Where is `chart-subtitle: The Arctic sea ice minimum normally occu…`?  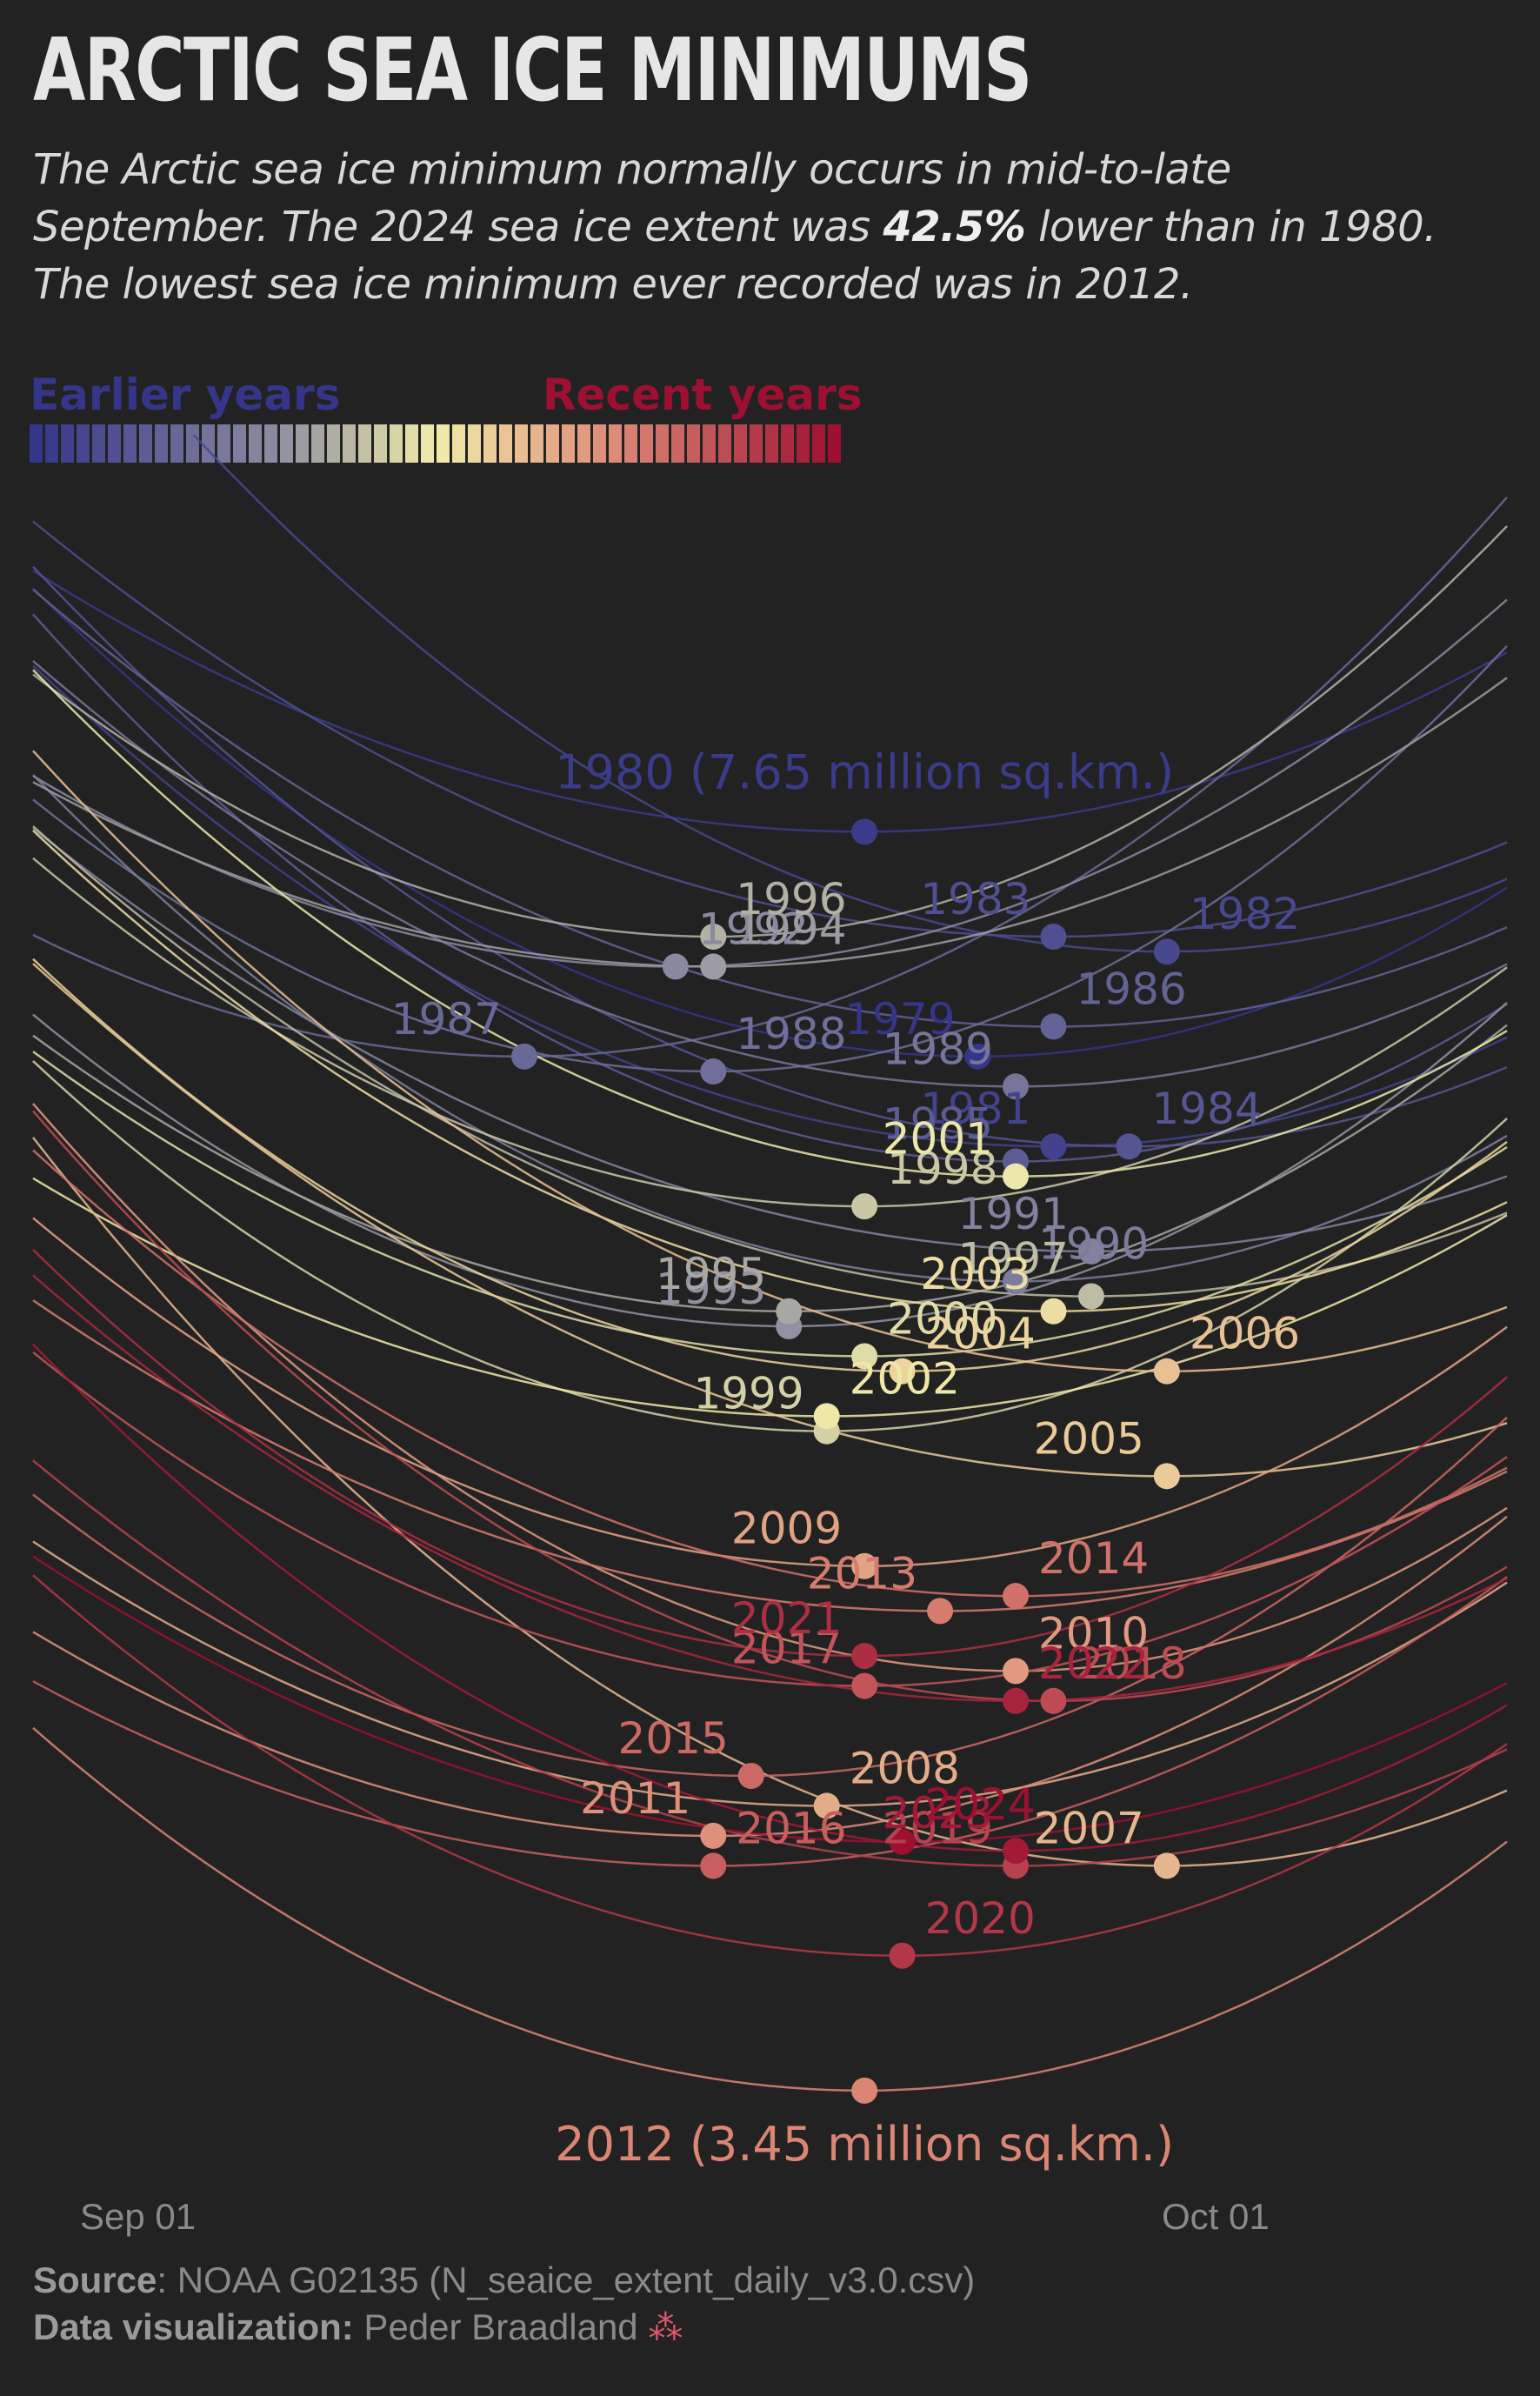
chart-subtitle: The Arctic sea ice minimum normally occu… is located at coordinates (781, 227).